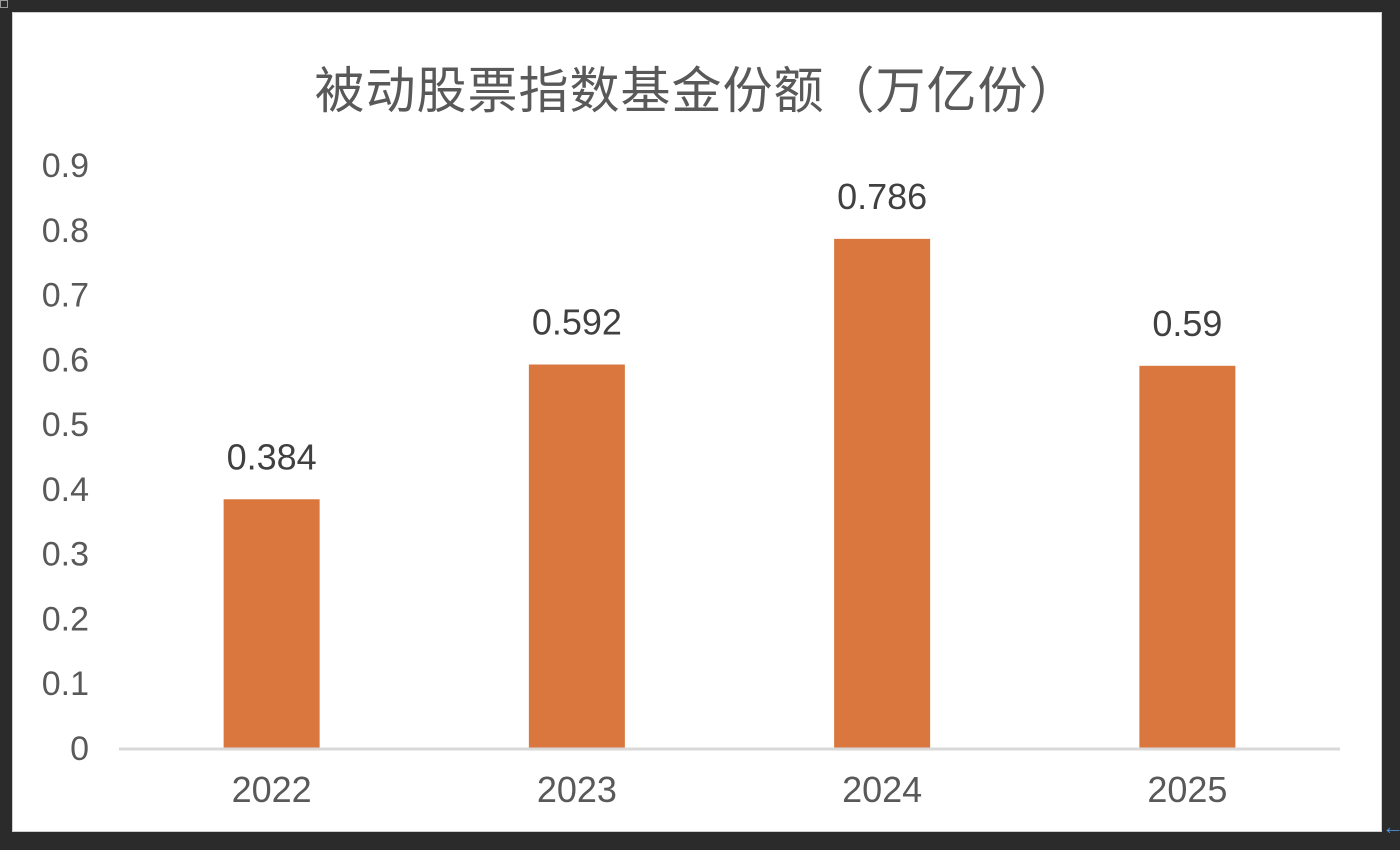  What do you see at coordinates (882, 789) in the screenshot?
I see `x-tick-label: 2024` at bounding box center [882, 789].